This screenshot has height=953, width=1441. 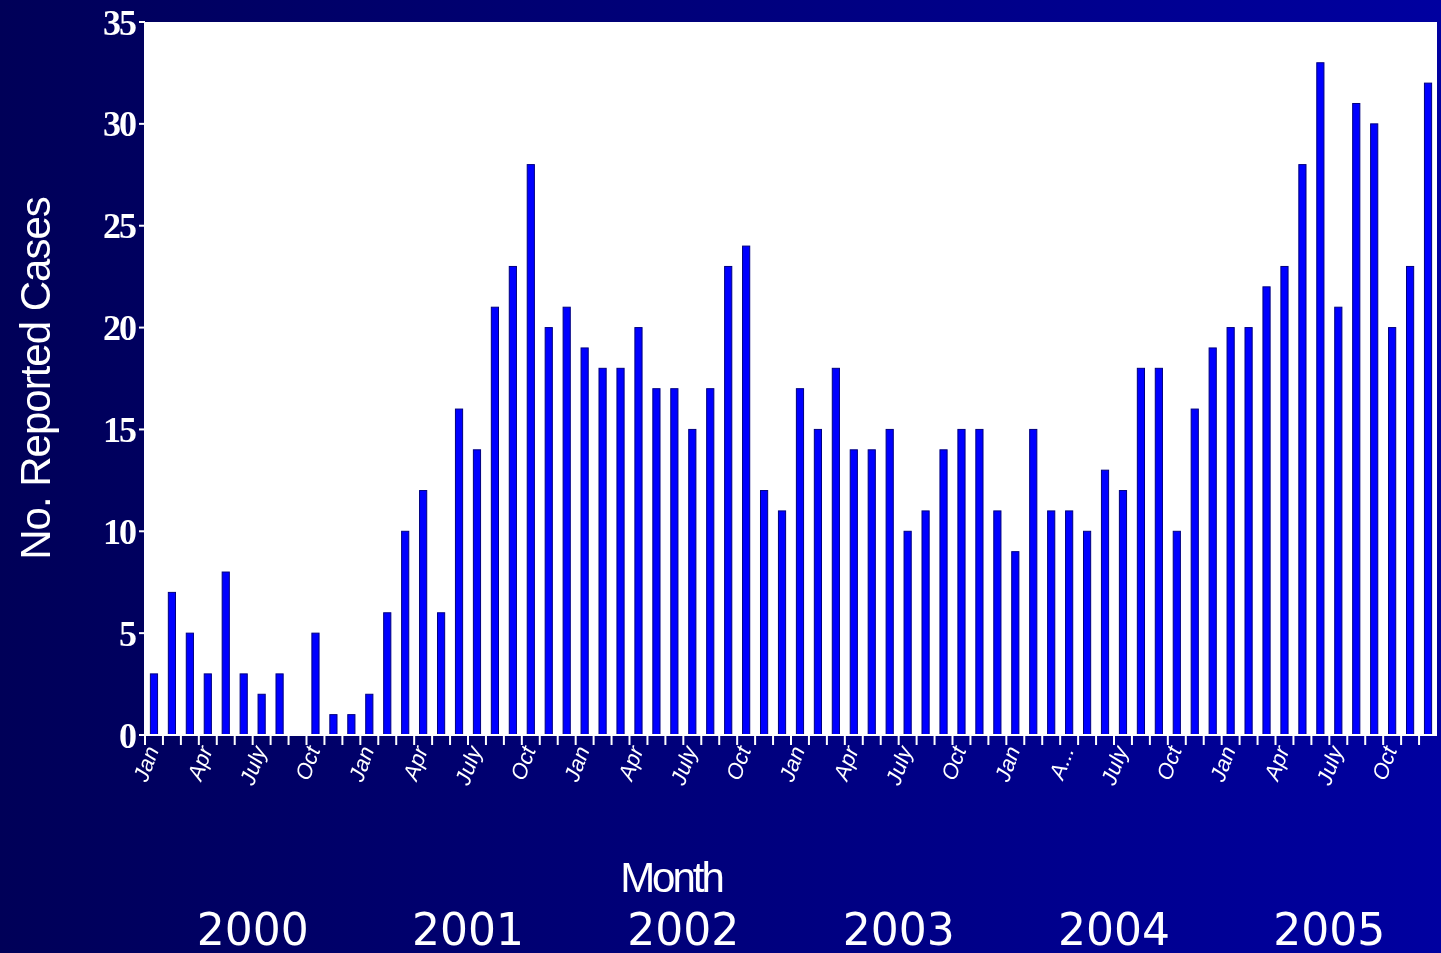 I want to click on y-axis-title: No. Reported Cases, so click(x=35, y=378).